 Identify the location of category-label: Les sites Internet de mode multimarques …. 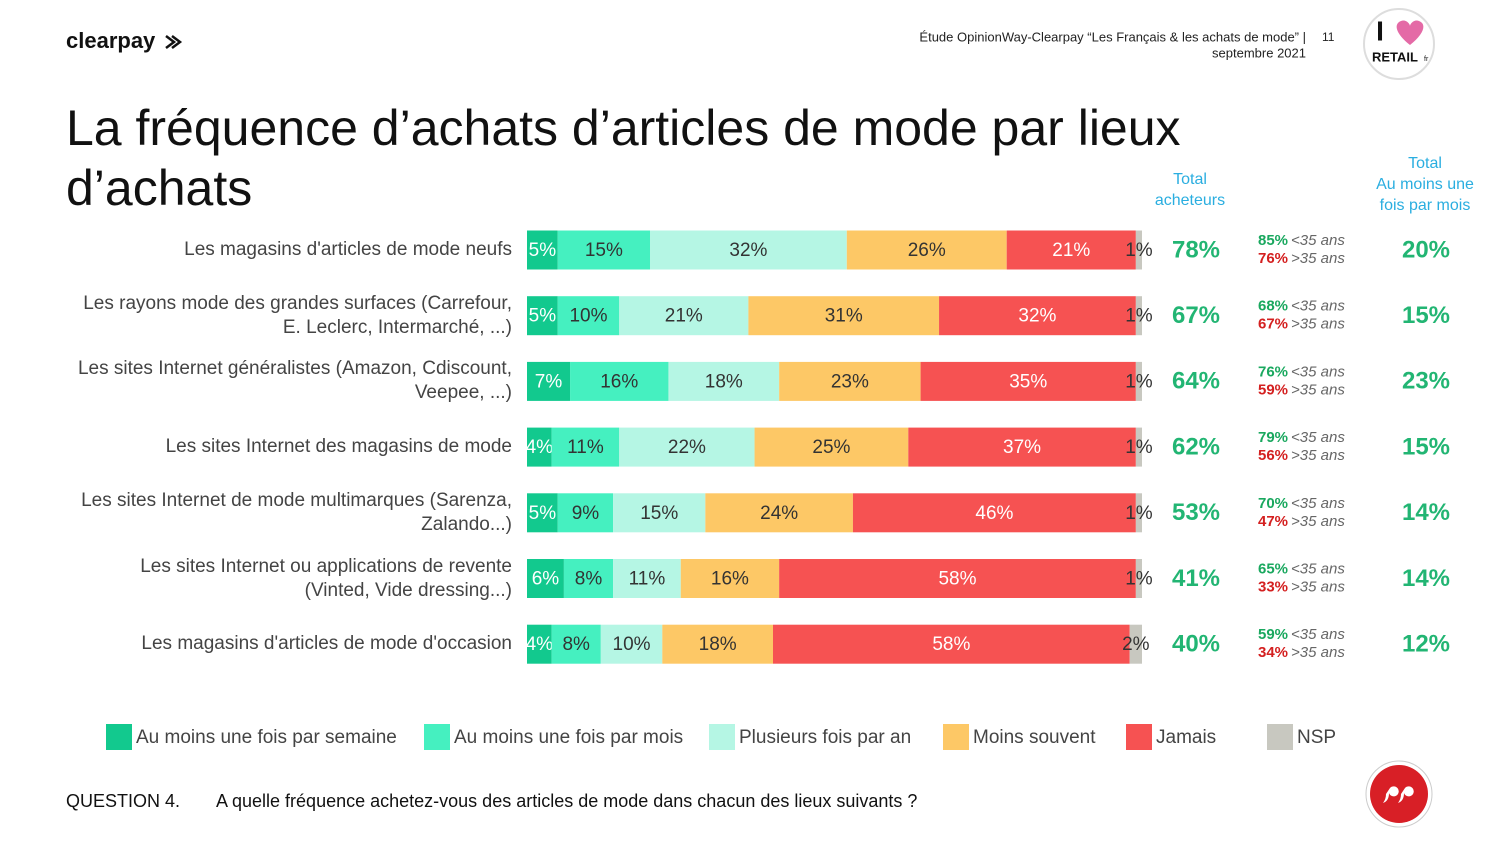
(296, 512).